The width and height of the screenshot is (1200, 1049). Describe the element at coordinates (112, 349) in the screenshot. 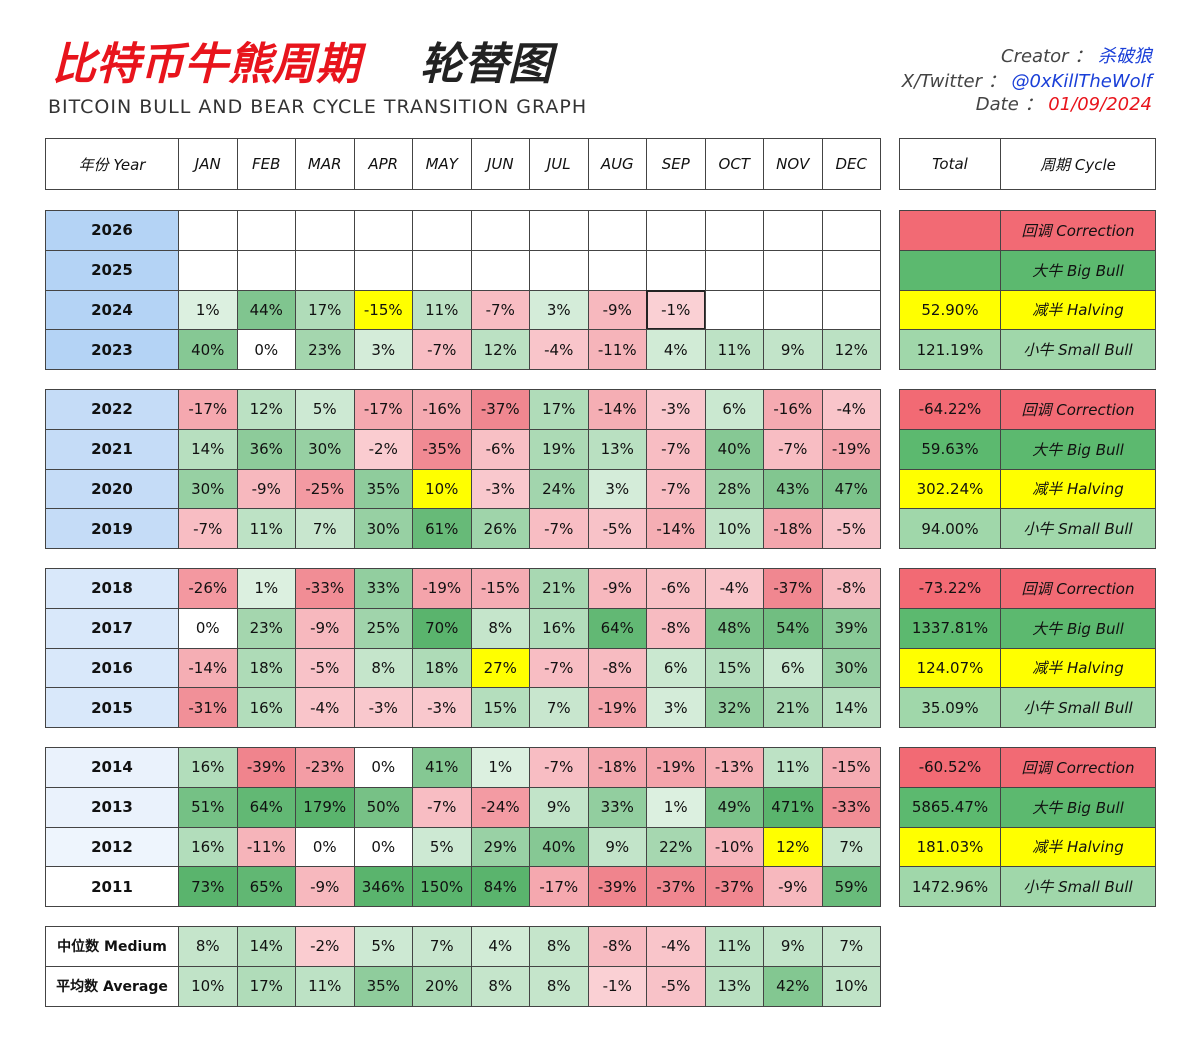

I see `year-cell: 2023` at that location.